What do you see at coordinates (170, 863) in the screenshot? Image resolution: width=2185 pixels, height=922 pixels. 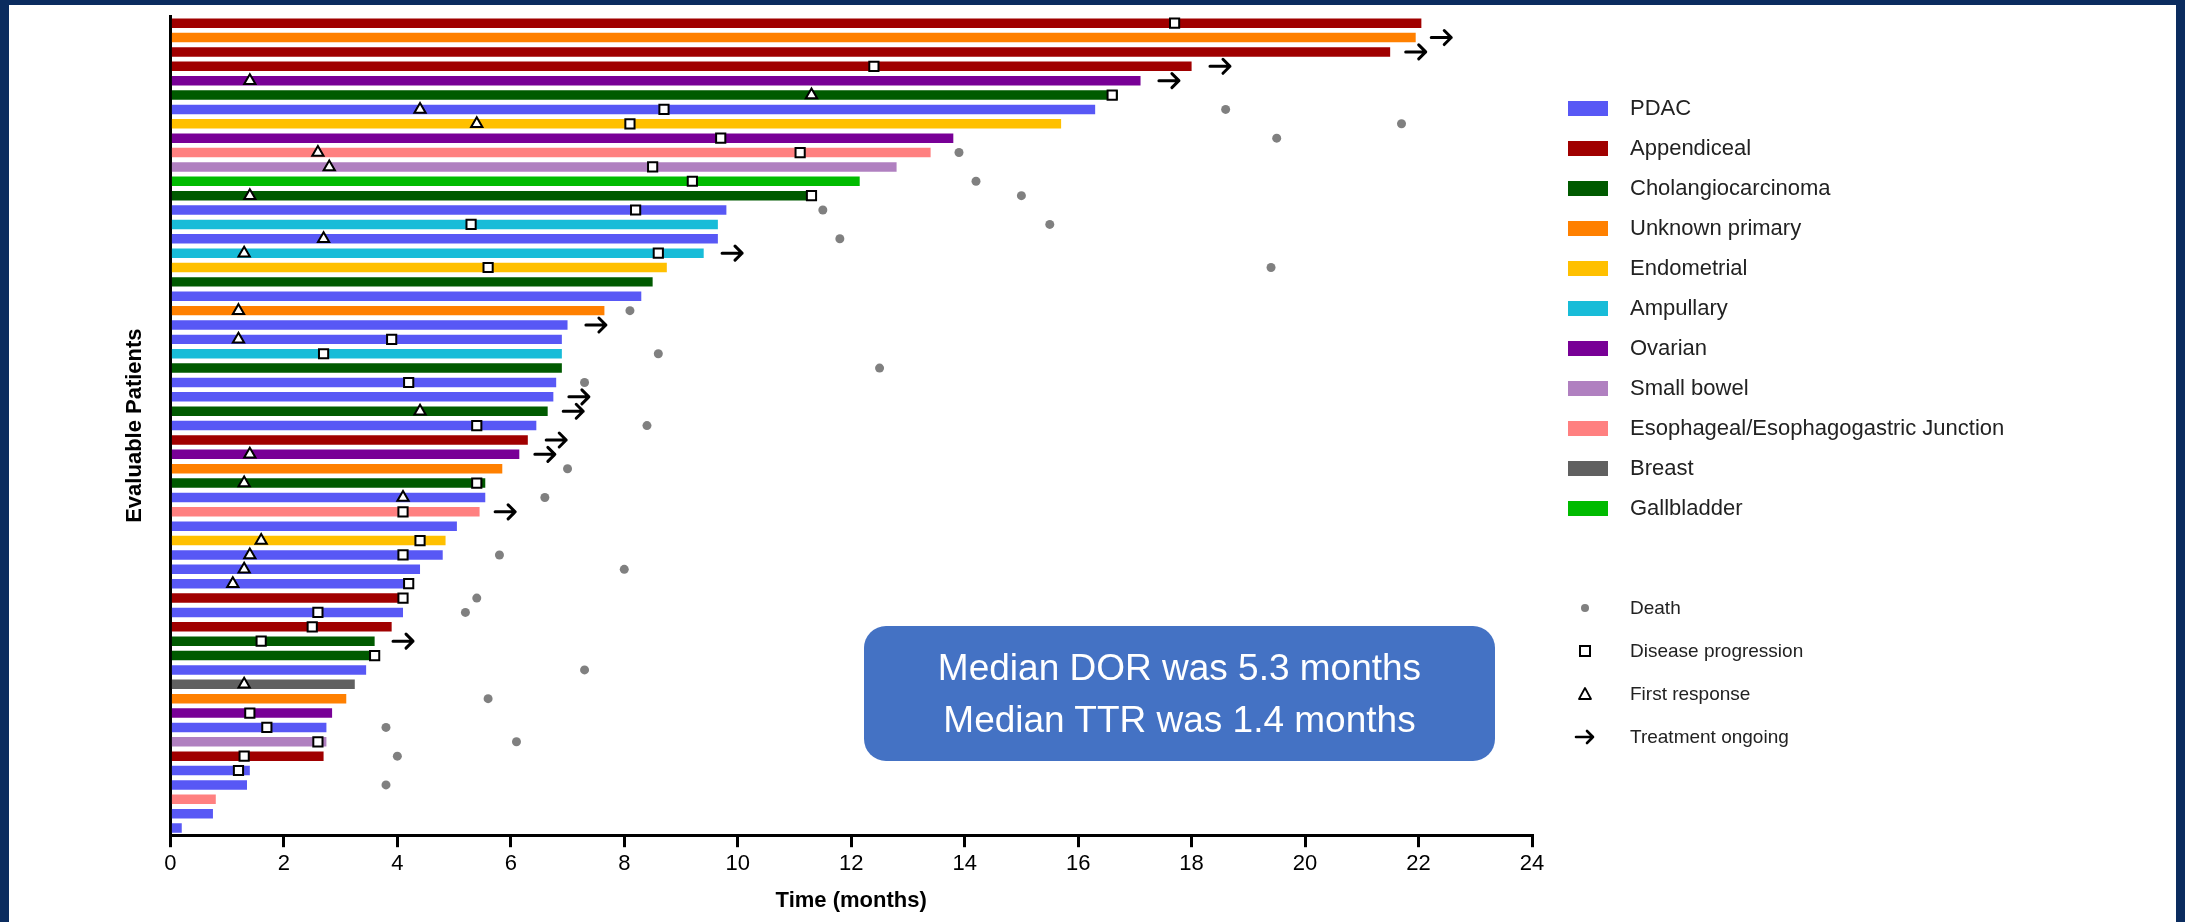 I see `x-tick-label: 0` at bounding box center [170, 863].